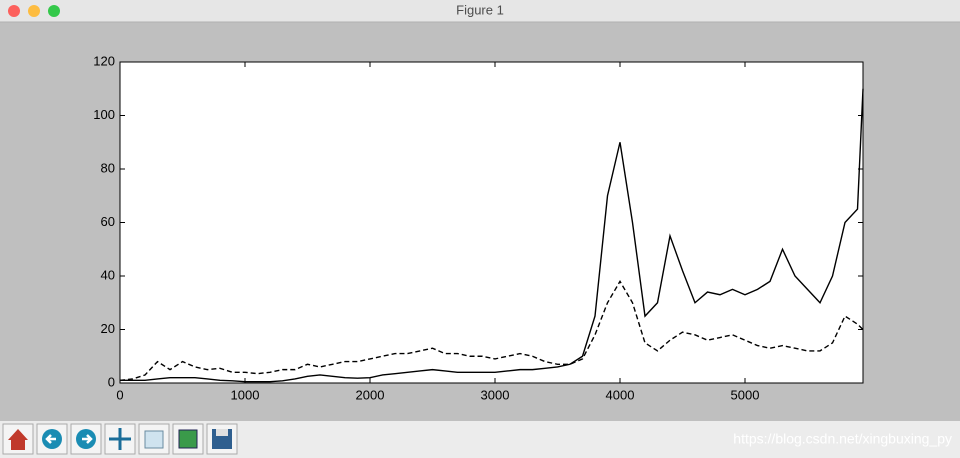  Describe the element at coordinates (108, 328) in the screenshot. I see `y-tick-label: 20` at that location.